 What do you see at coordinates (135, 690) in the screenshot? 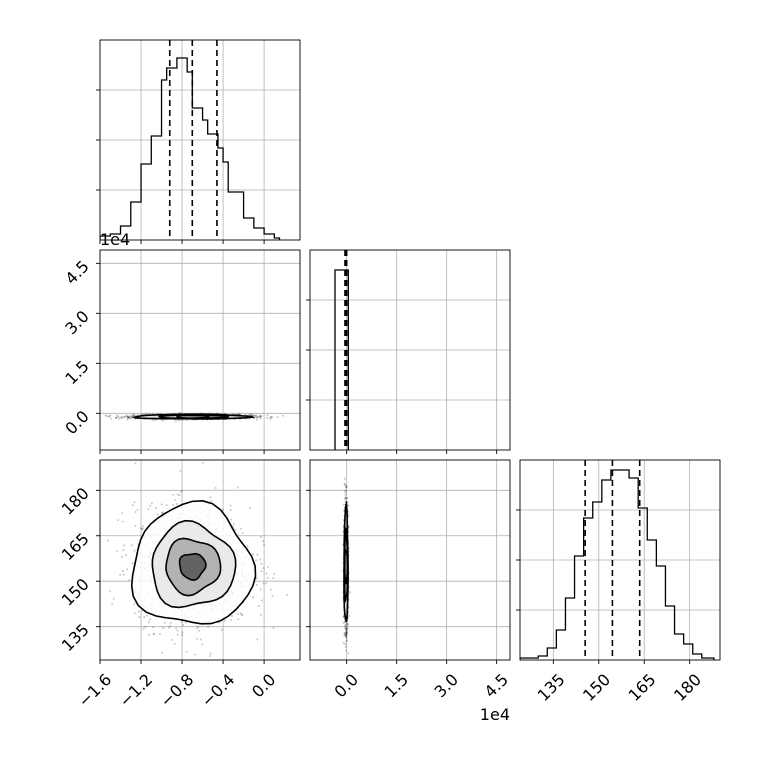
I see `x-tick-label: −1.2` at bounding box center [135, 690].